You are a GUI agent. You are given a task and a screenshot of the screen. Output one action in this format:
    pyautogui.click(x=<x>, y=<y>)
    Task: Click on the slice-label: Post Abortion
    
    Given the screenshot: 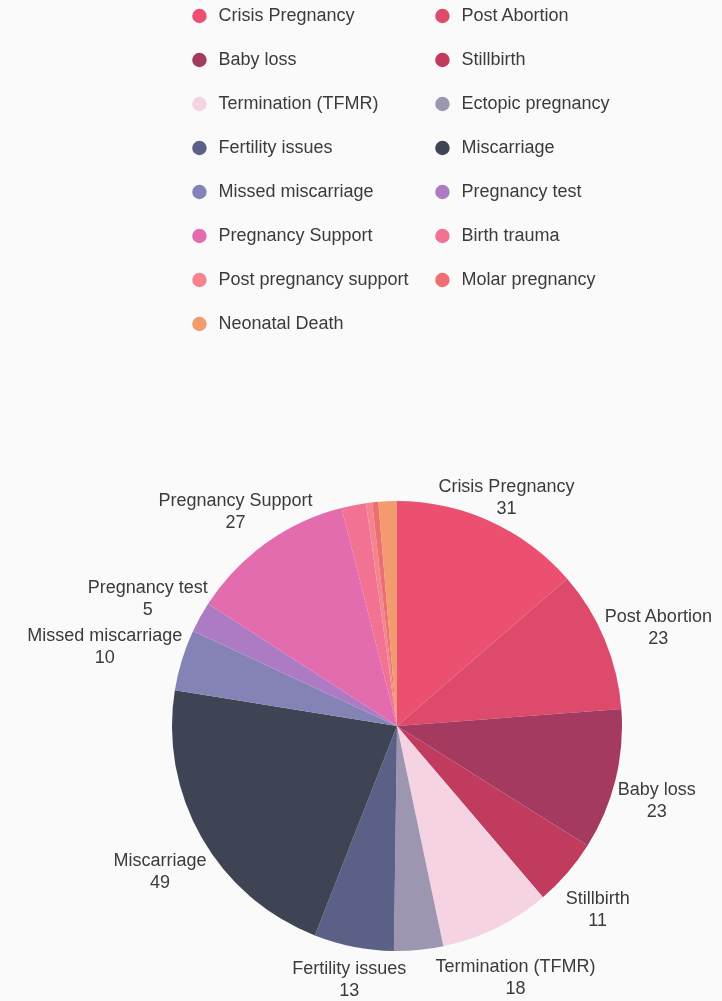 What is the action you would take?
    pyautogui.click(x=658, y=616)
    